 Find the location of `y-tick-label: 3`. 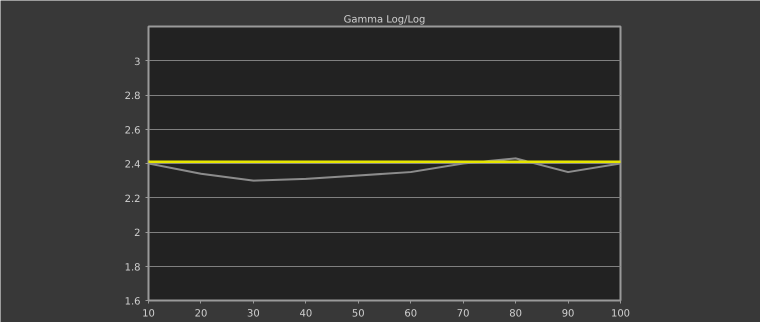

y-tick-label: 3 is located at coordinates (137, 62).